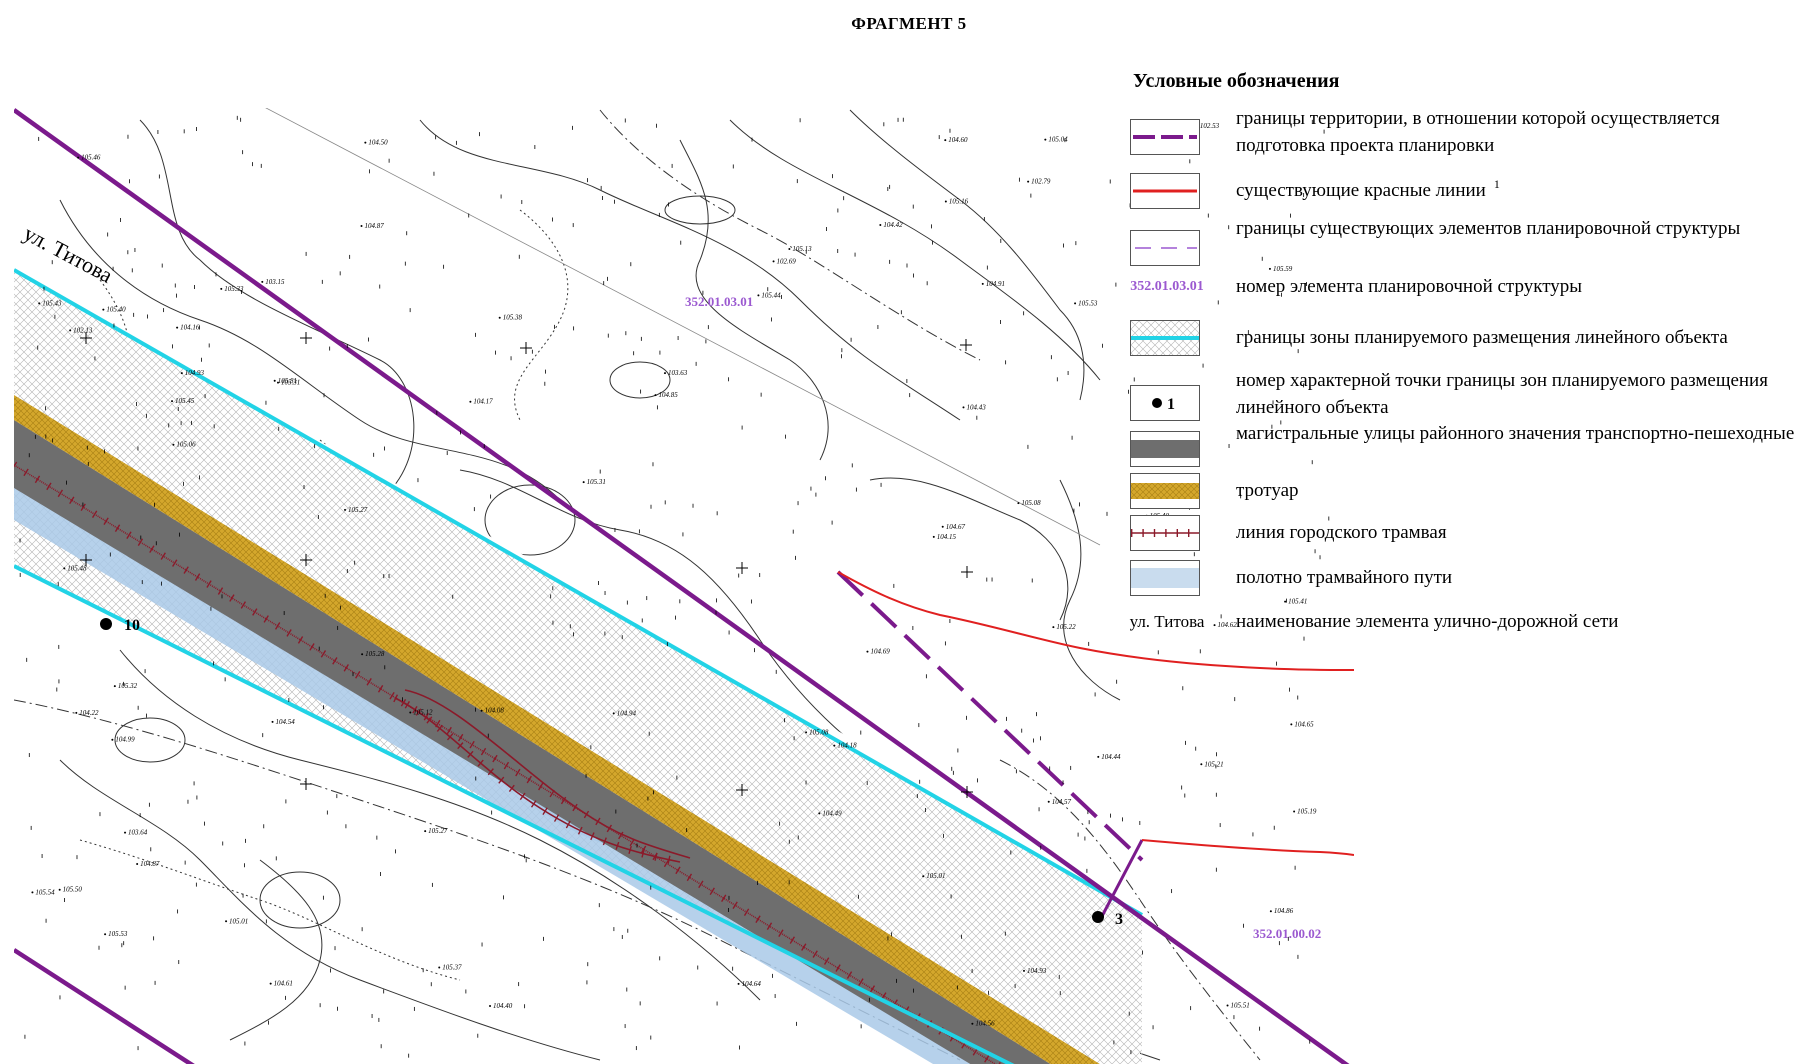 This screenshot has height=1064, width=1818. Describe the element at coordinates (375, 226) in the screenshot. I see `elevation-label: 104.87` at that location.